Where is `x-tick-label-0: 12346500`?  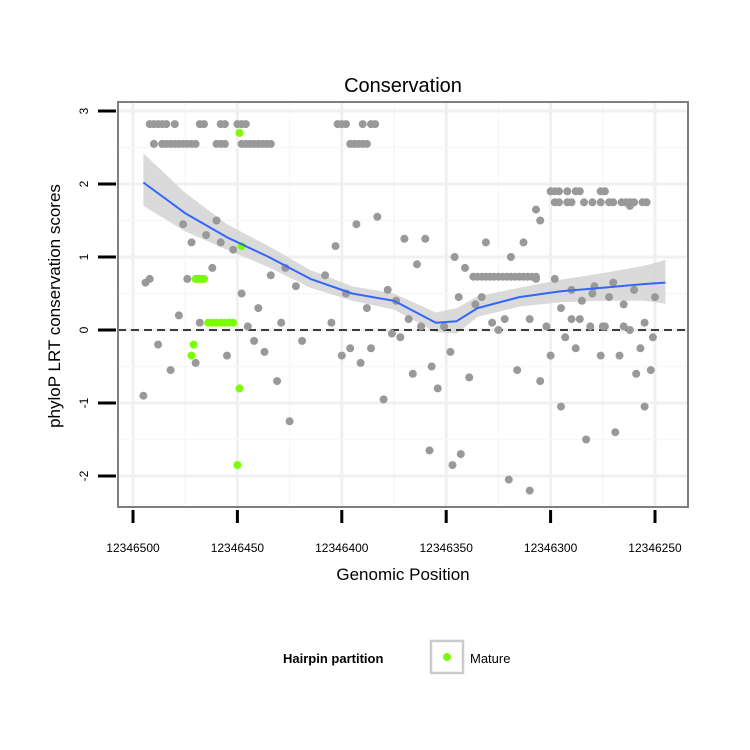 x-tick-label-0: 12346500 is located at coordinates (133, 548).